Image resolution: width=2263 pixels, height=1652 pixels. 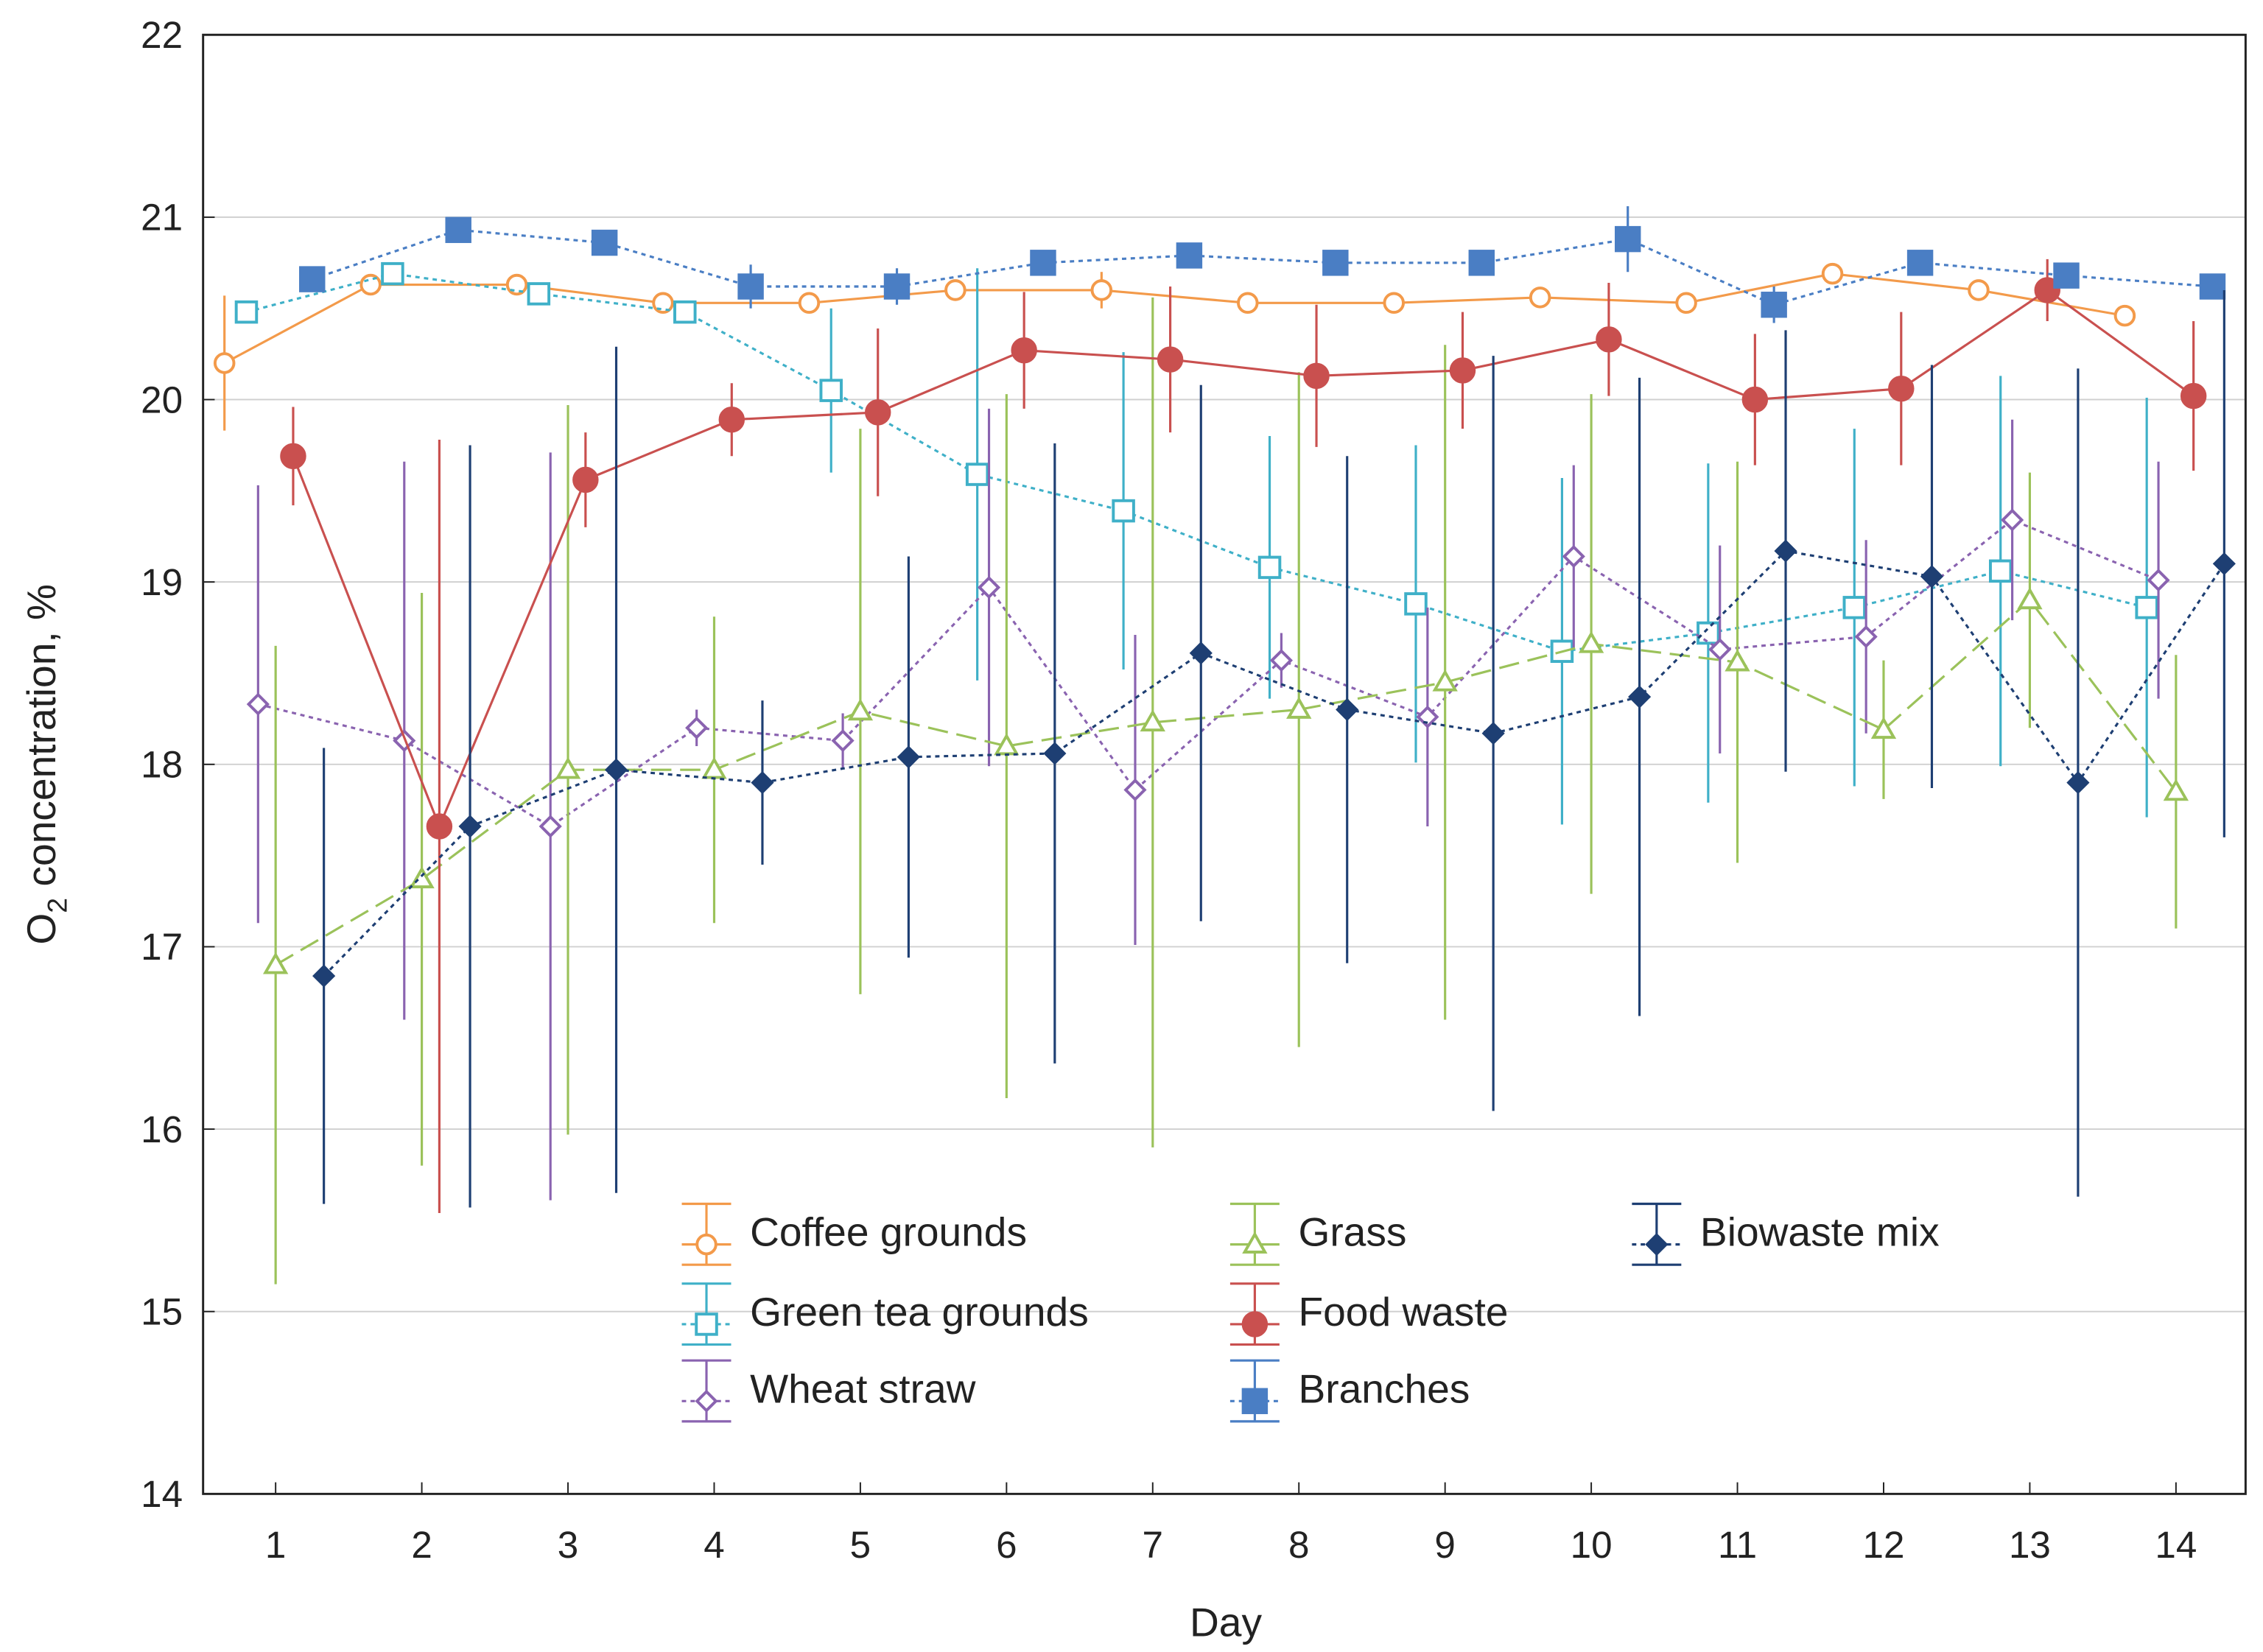 What do you see at coordinates (860, 1545) in the screenshot?
I see `x-tick-label: 5` at bounding box center [860, 1545].